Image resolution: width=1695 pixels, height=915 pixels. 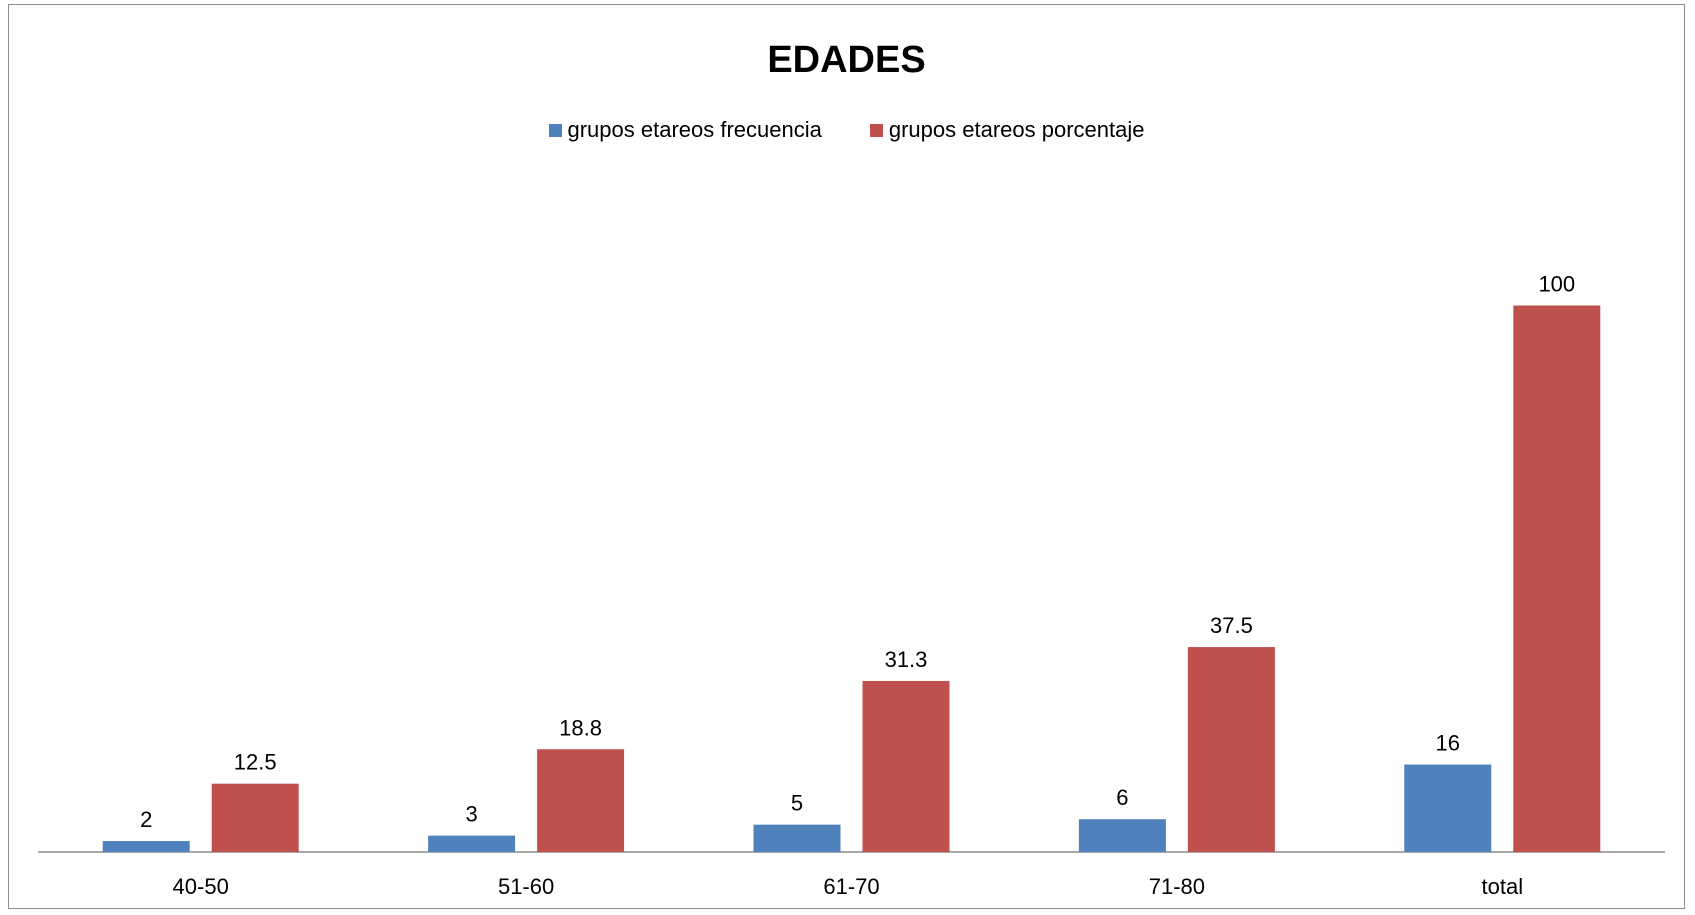 I want to click on x-tick-label-51-60: 51-60, so click(x=526, y=886).